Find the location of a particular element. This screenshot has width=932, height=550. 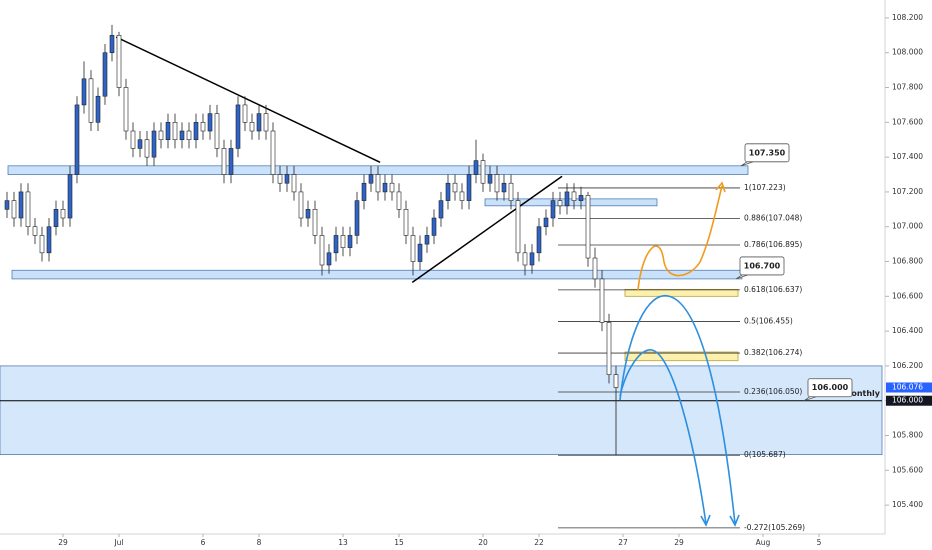

price-tag is located at coordinates (909, 387).